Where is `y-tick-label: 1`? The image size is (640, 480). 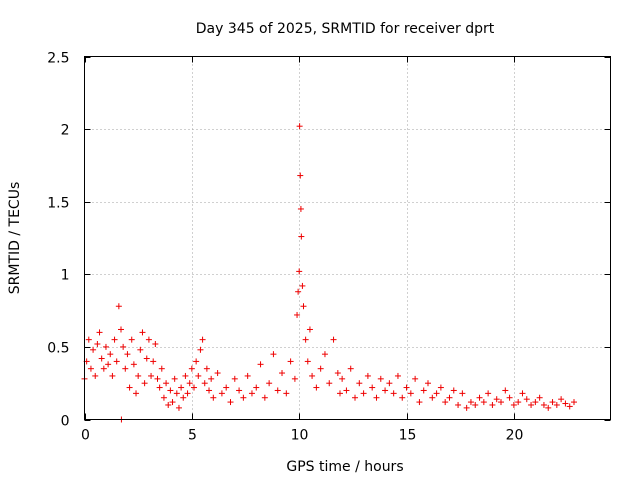
y-tick-label: 1 is located at coordinates (65, 276).